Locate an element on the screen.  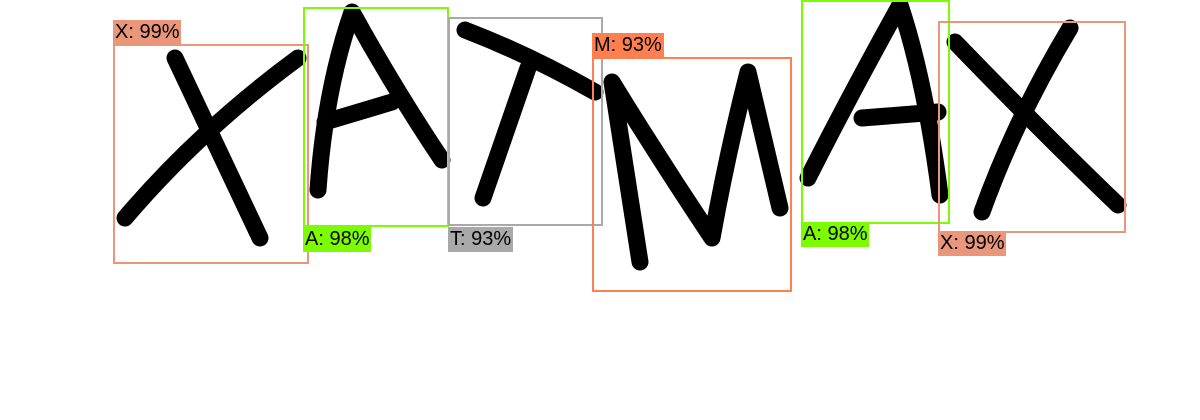
detection-label-x-1: X: 99% is located at coordinates (147, 32).